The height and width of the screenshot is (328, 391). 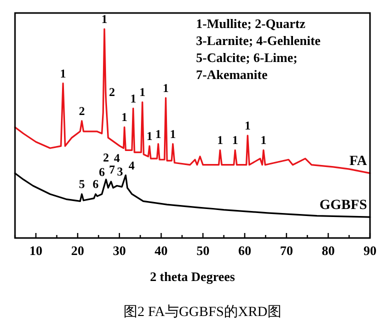 I want to click on x-tick-label: 90, so click(x=370, y=250).